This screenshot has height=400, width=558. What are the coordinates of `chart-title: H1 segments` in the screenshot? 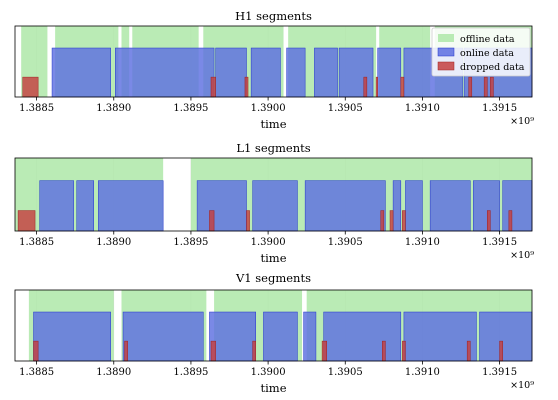 It's located at (273, 16).